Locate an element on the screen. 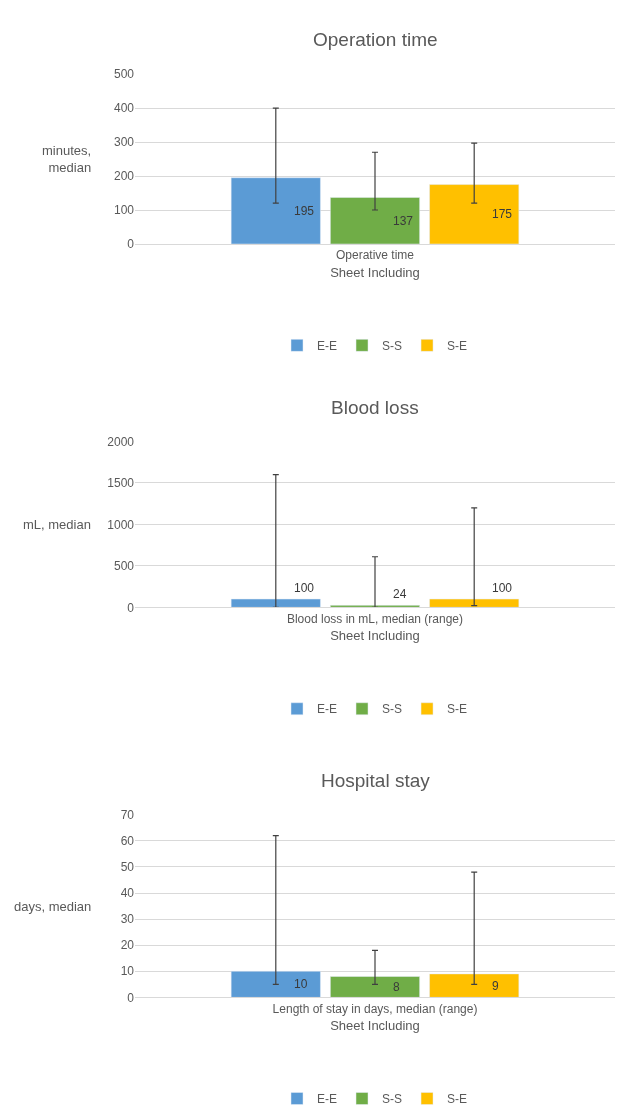 This screenshot has width=632, height=1113. data-label: 175 is located at coordinates (502, 214).